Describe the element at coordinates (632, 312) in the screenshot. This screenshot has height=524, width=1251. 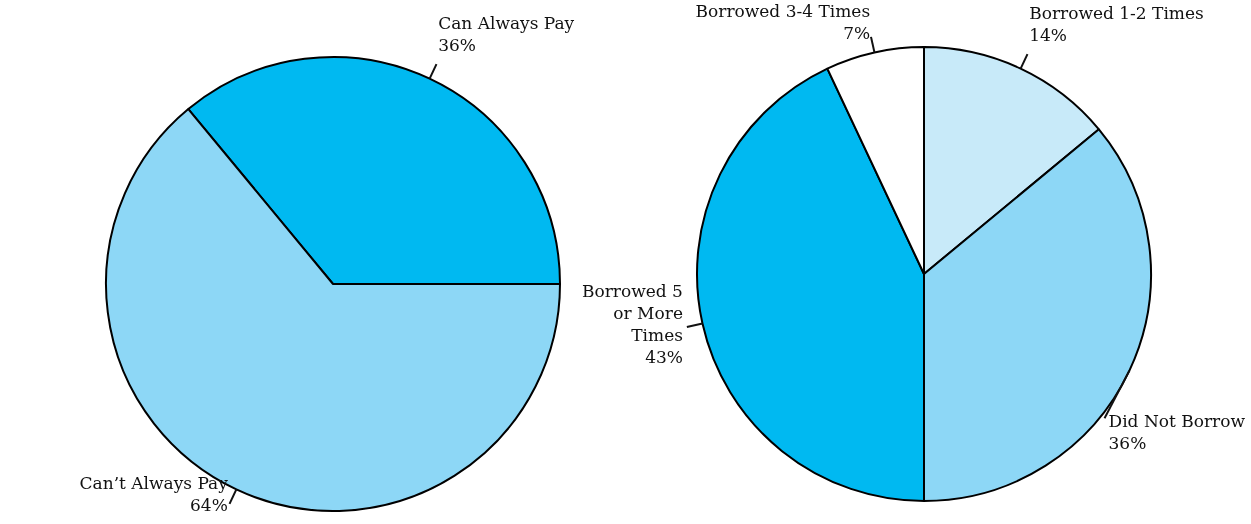
I see `slice-label: Borrowed 5 or More Times` at that location.